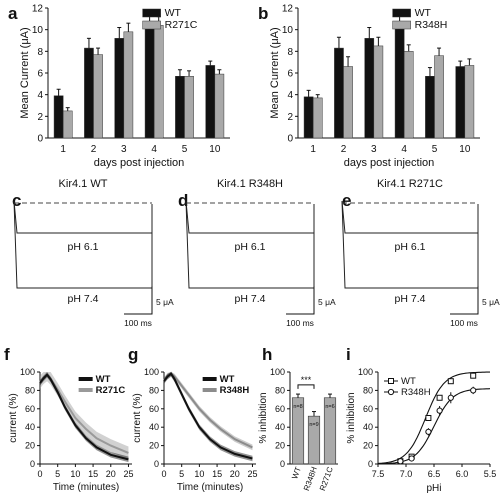 The image size is (500, 496). What do you see at coordinates (94, 149) in the screenshot?
I see `x-tick-label: 2` at bounding box center [94, 149].